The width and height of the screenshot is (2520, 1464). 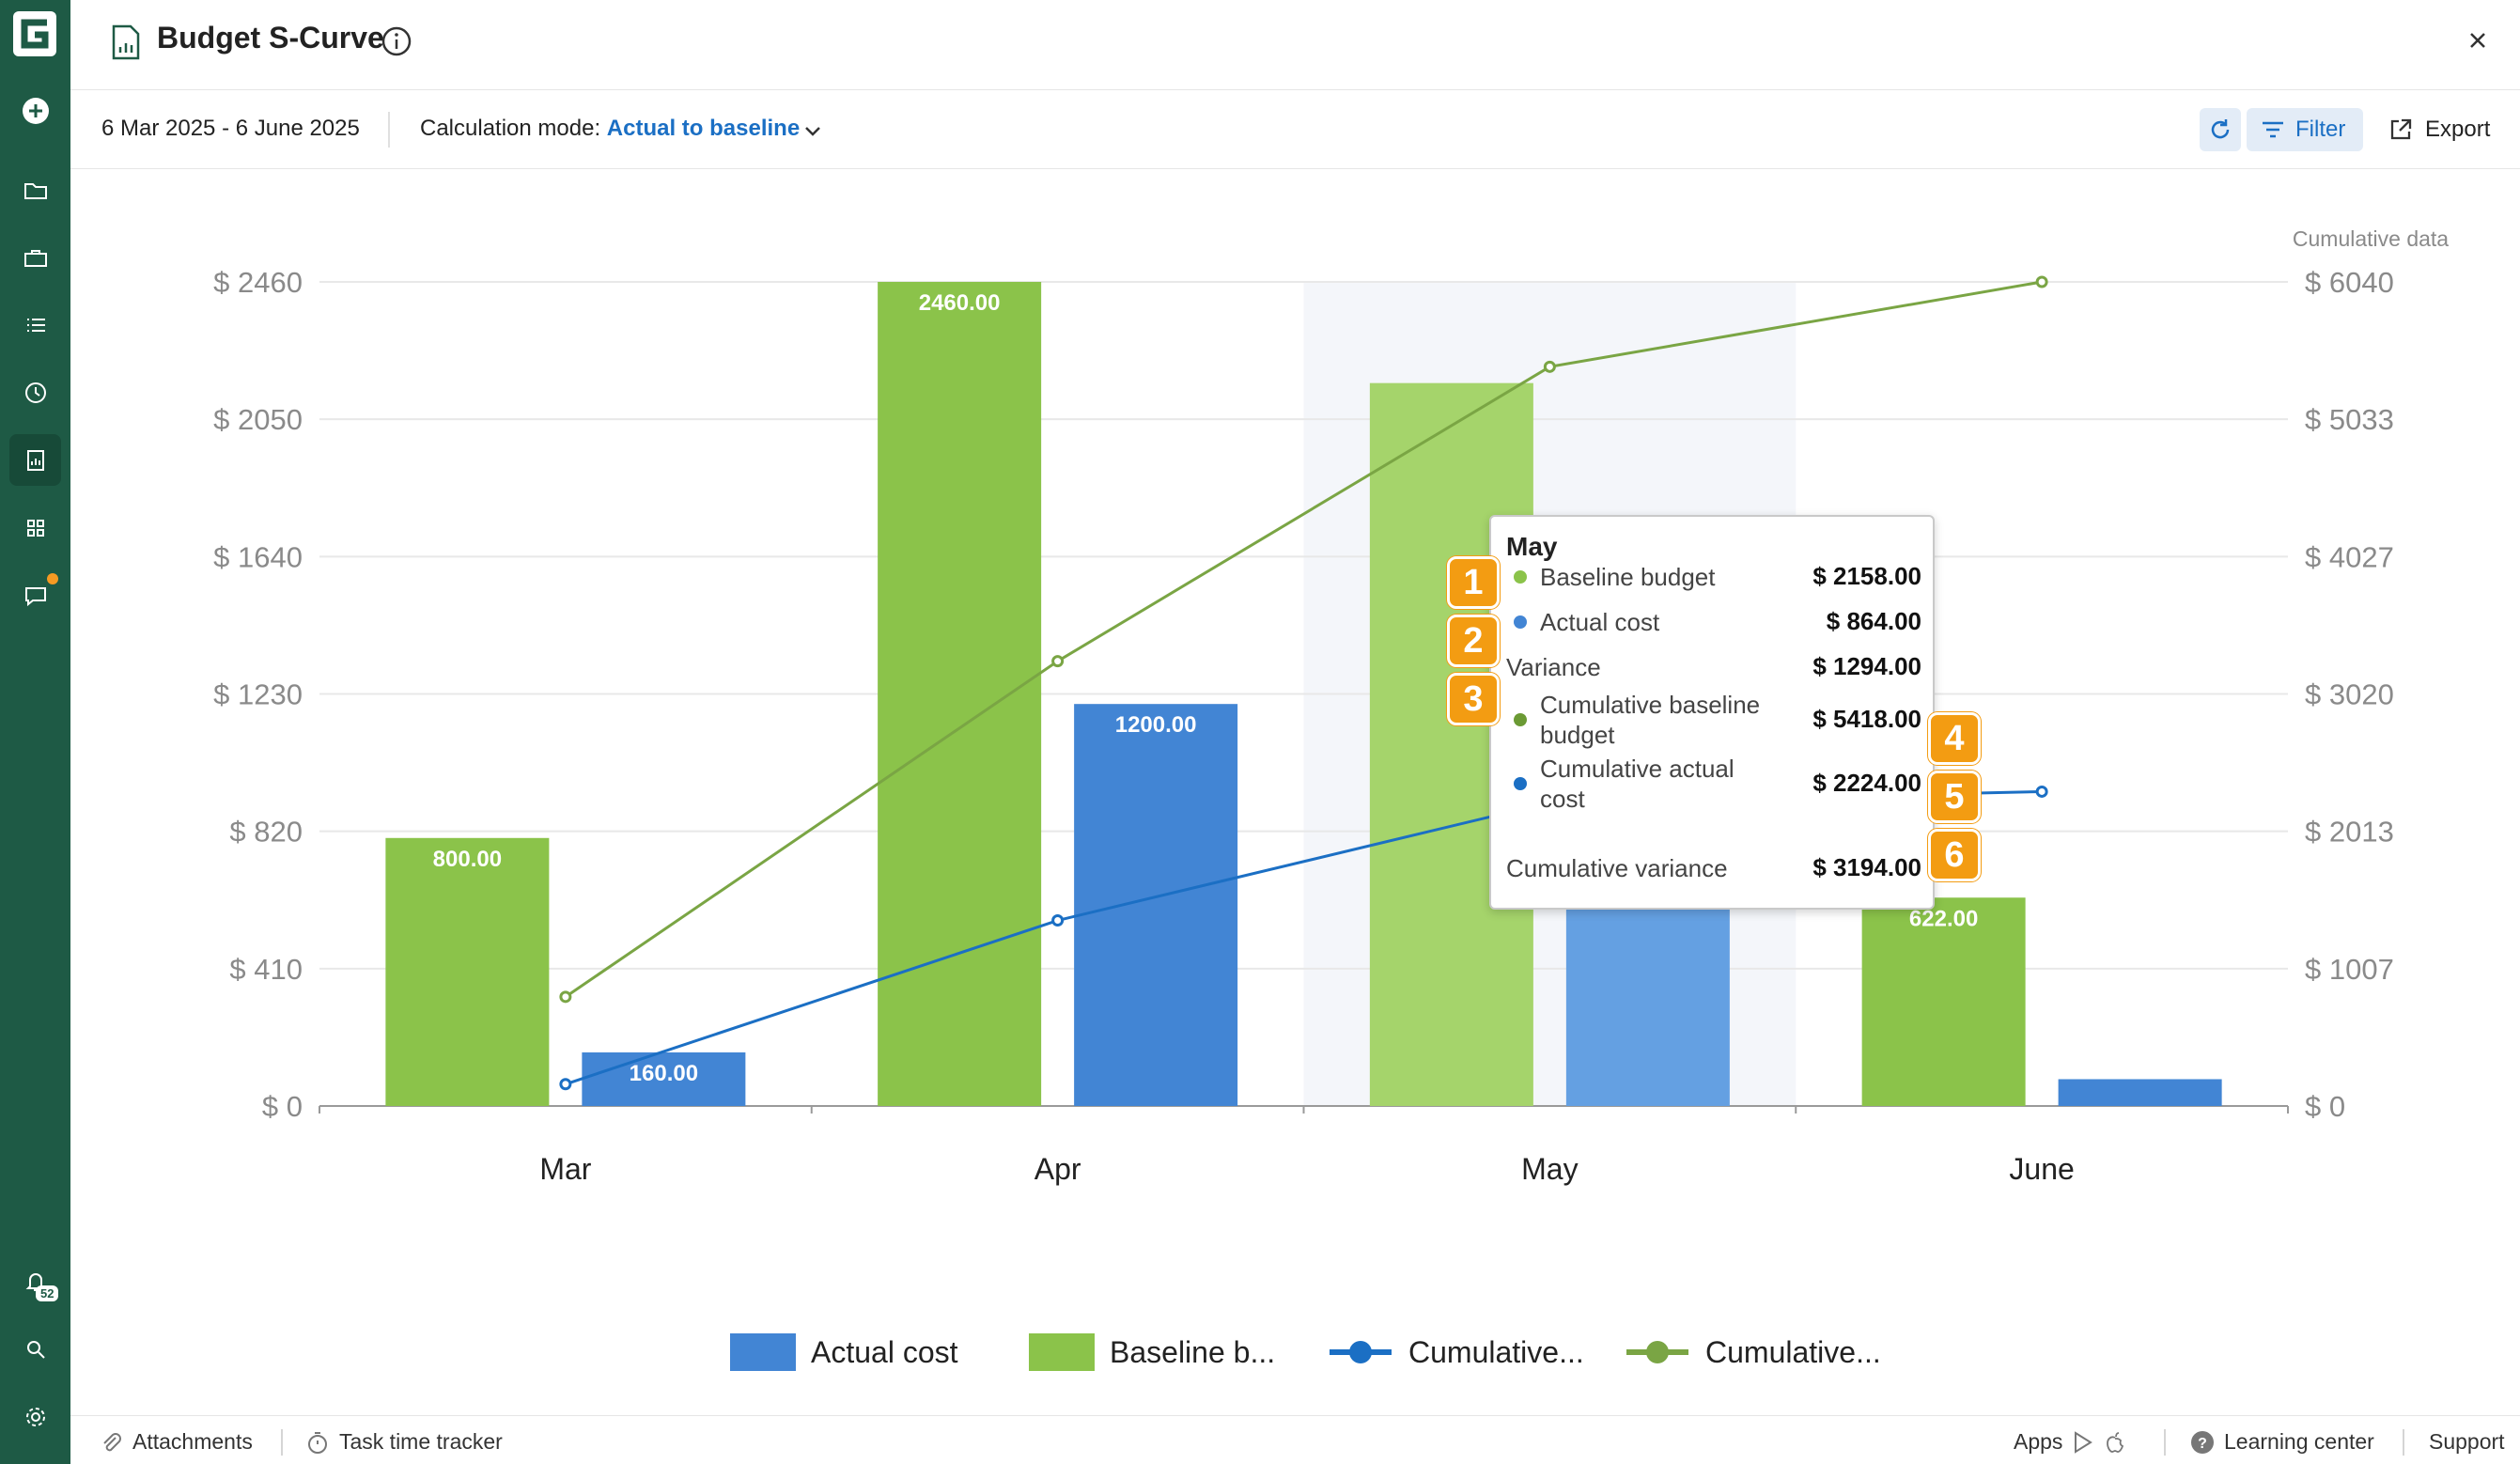 I want to click on paperclip-icon, so click(x=112, y=1441).